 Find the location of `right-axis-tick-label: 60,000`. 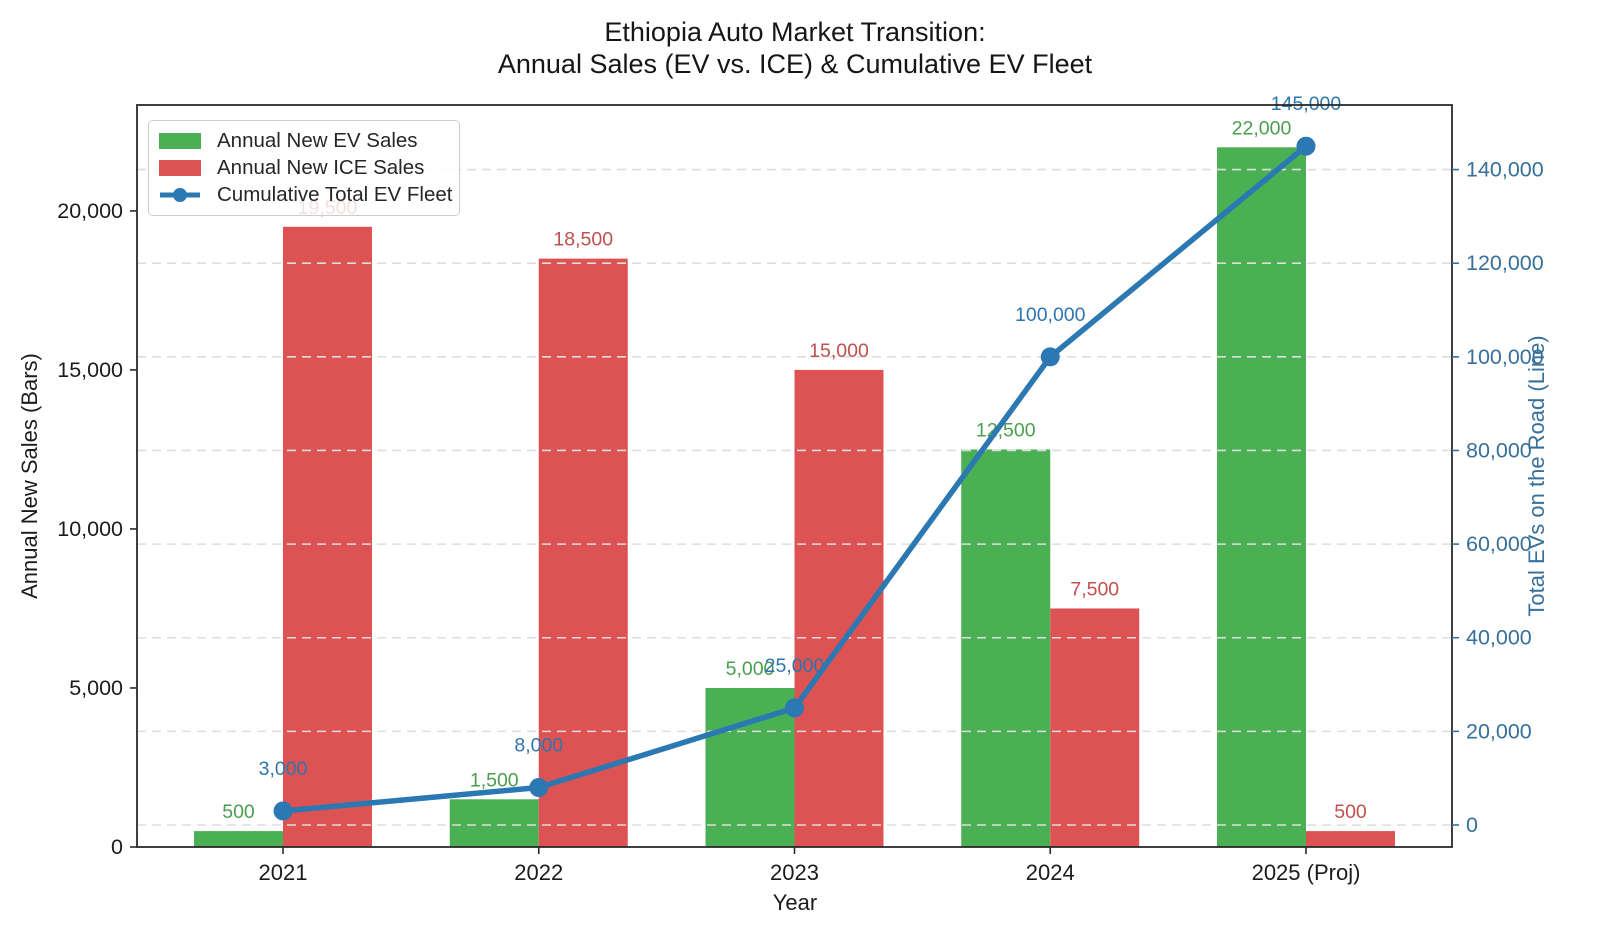

right-axis-tick-label: 60,000 is located at coordinates (1499, 544).